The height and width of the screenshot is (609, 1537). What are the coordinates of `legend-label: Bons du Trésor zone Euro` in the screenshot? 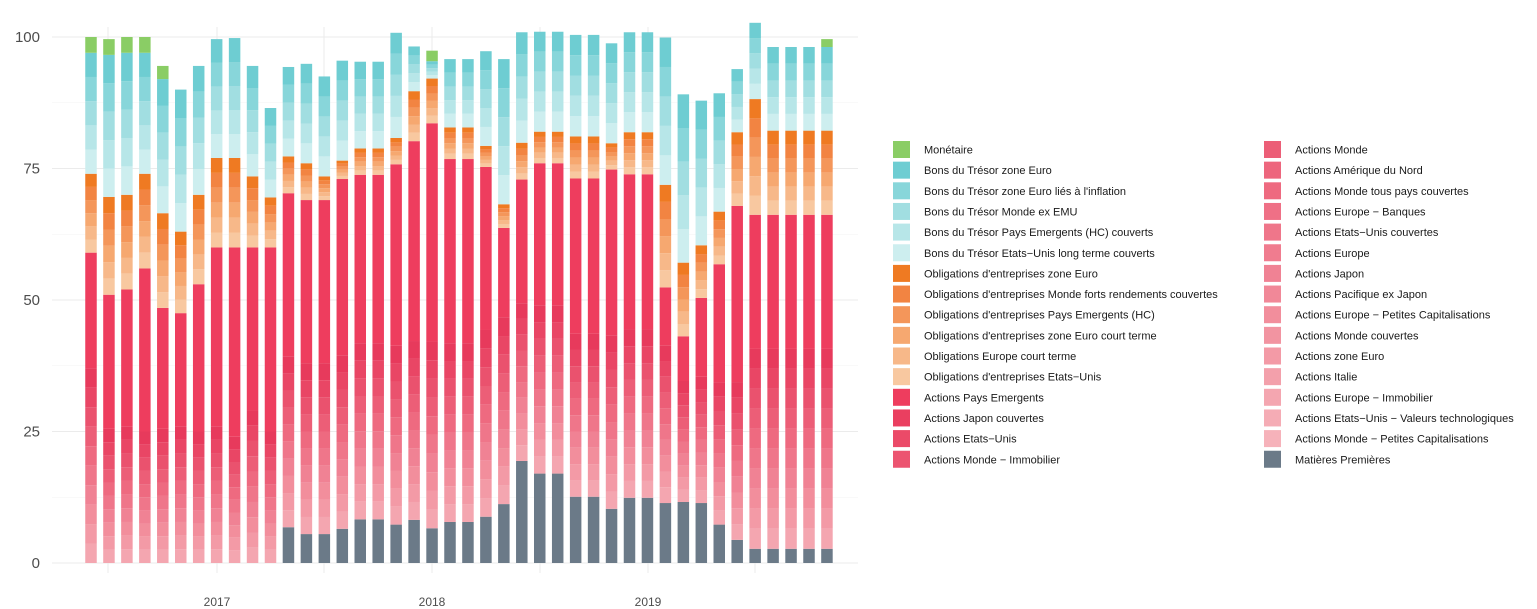 It's located at (988, 171).